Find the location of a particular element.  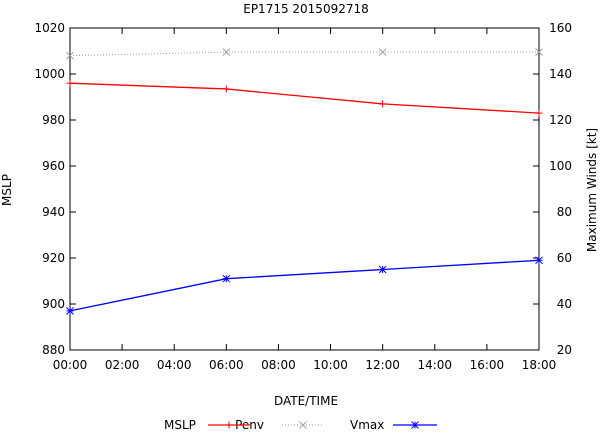

series-vmax is located at coordinates (304, 54).